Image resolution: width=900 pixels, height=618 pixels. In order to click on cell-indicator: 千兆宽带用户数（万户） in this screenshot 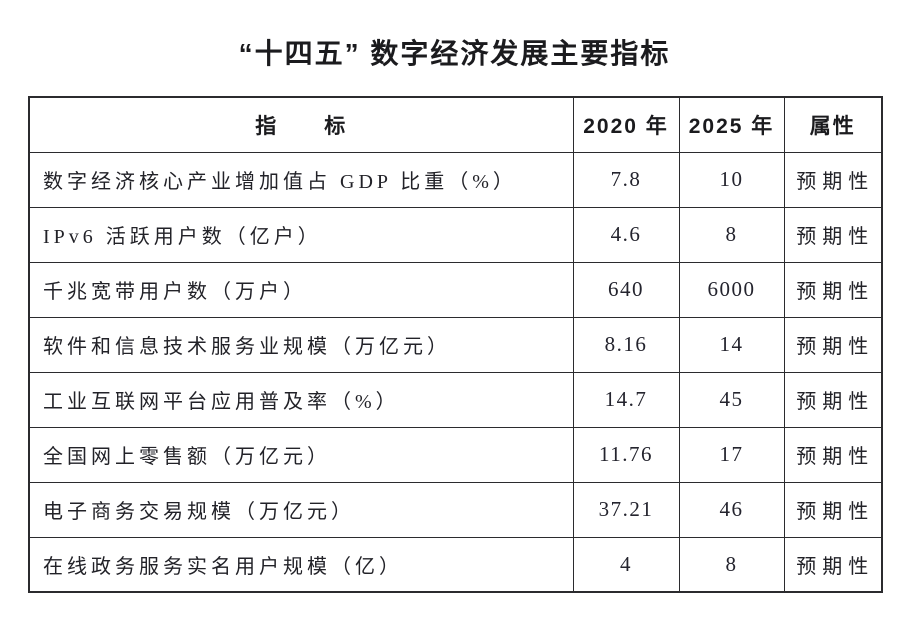, I will do `click(301, 289)`.